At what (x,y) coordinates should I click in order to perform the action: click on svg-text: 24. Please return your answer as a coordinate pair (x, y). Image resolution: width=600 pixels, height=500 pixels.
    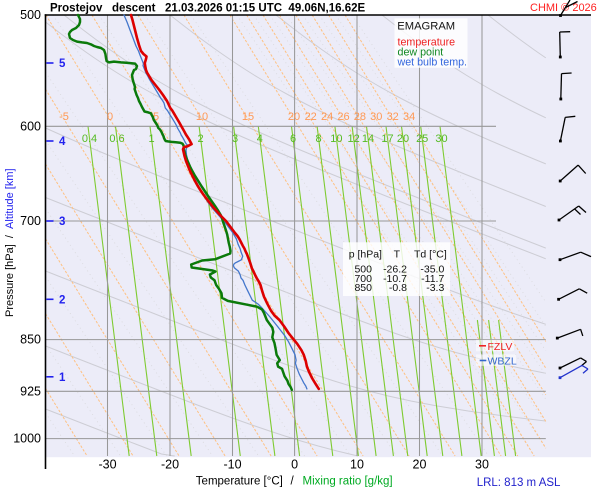
    Looking at the image, I should click on (327, 117).